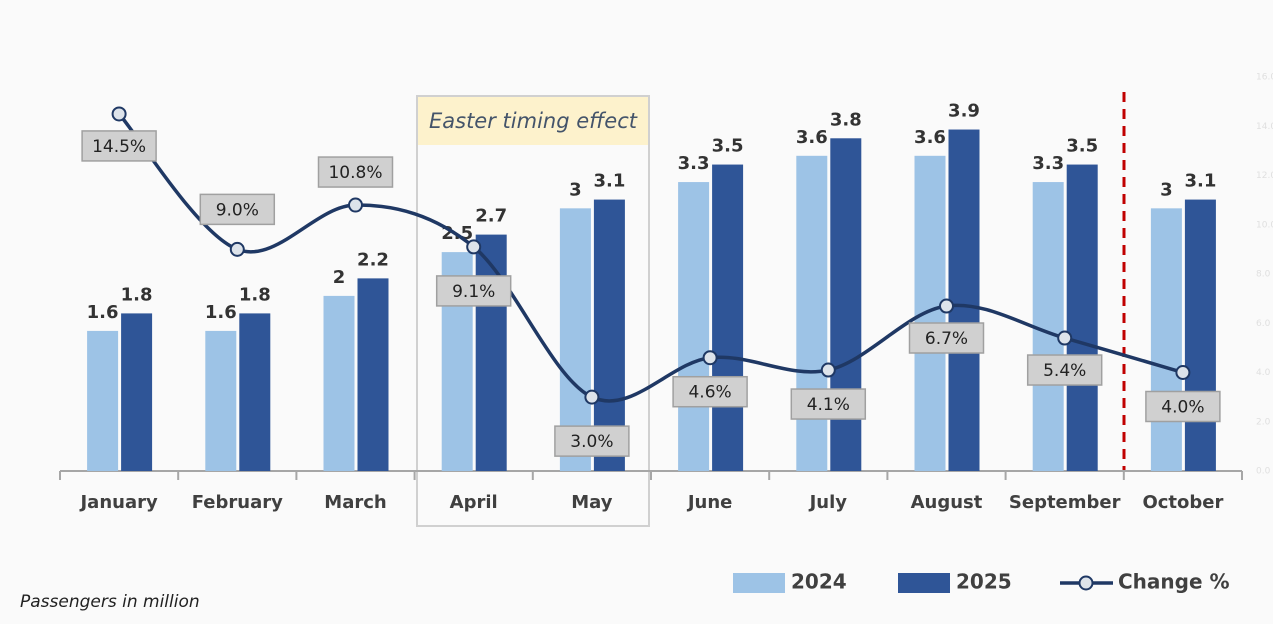  What do you see at coordinates (117, 502) in the screenshot?
I see `x-tick-label: January` at bounding box center [117, 502].